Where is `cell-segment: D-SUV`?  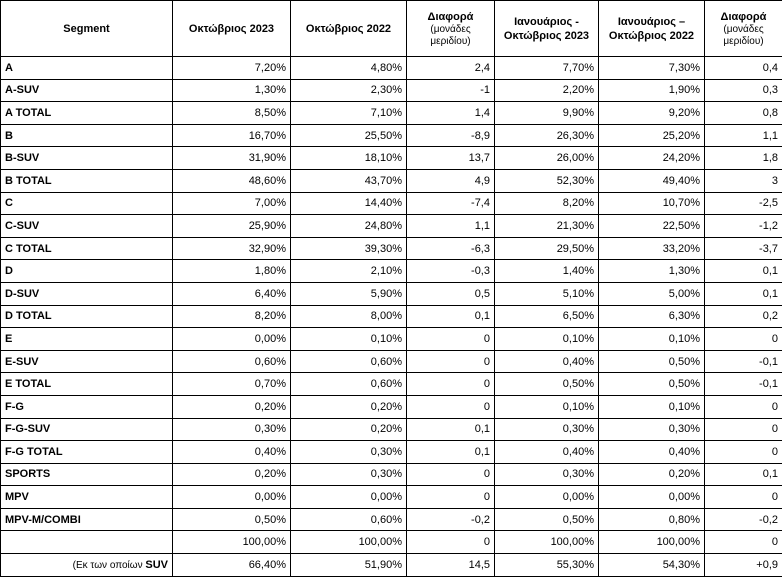
cell-segment: D-SUV is located at coordinates (87, 293).